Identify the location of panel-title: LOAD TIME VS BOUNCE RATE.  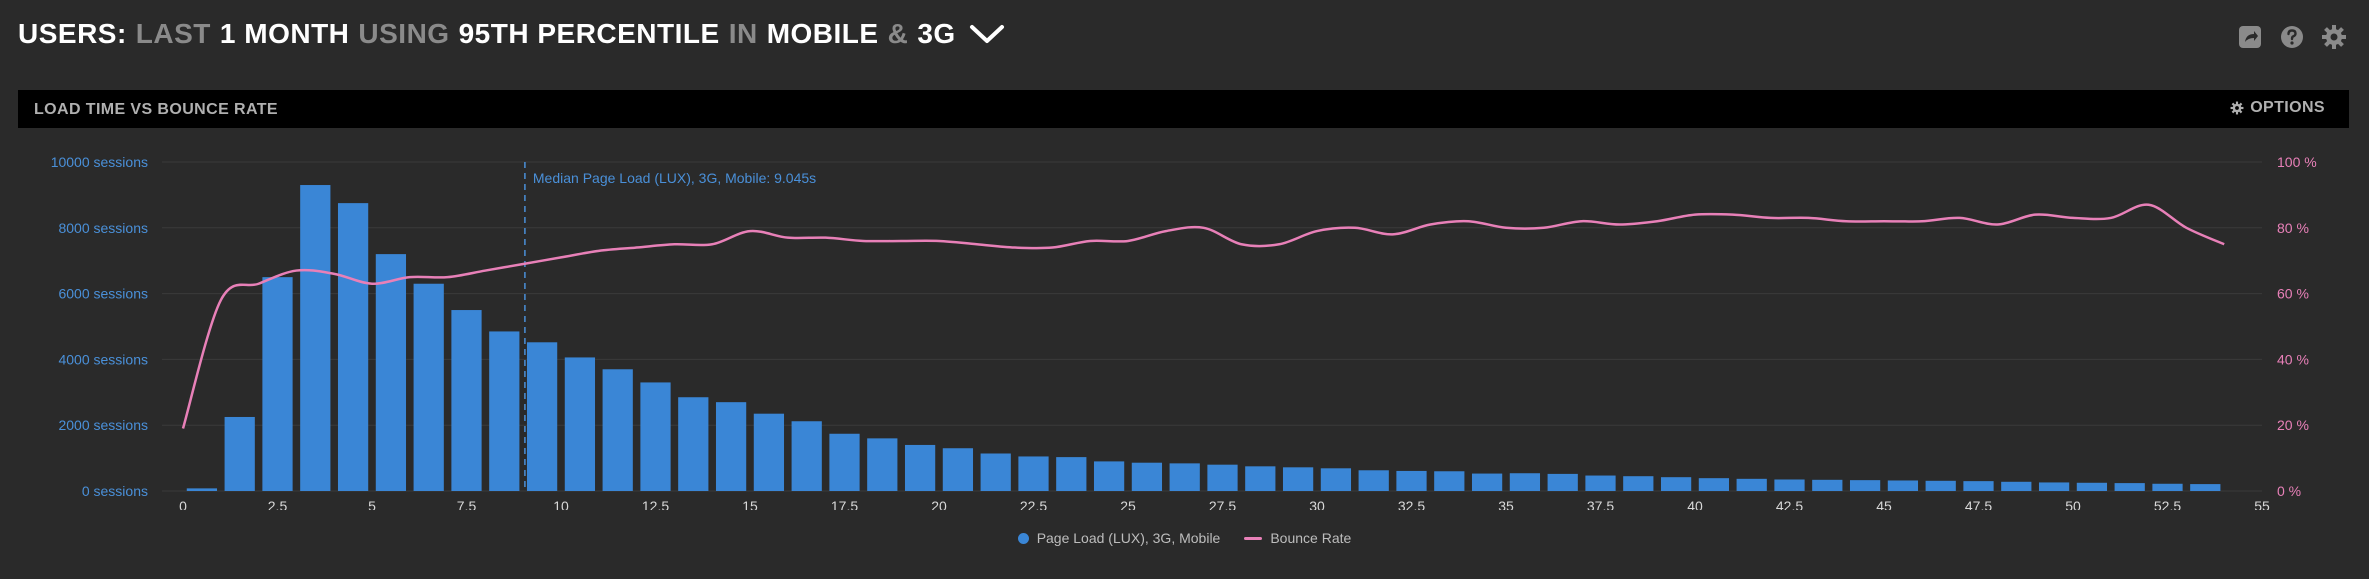
(156, 109).